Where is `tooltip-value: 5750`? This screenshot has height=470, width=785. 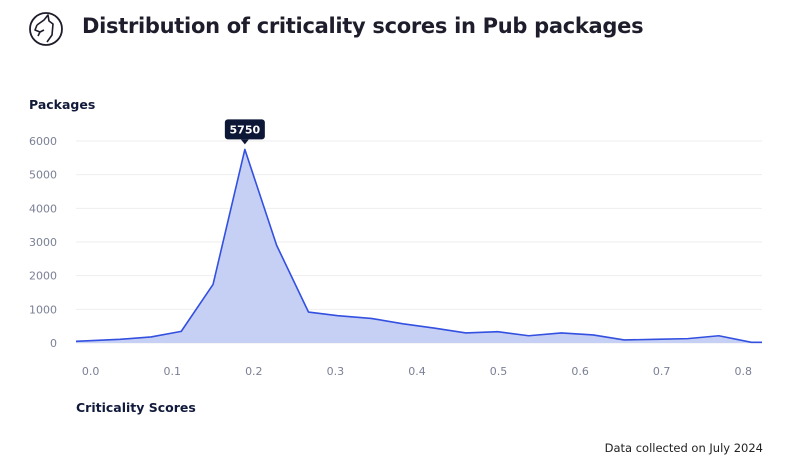
tooltip-value: 5750 is located at coordinates (245, 129).